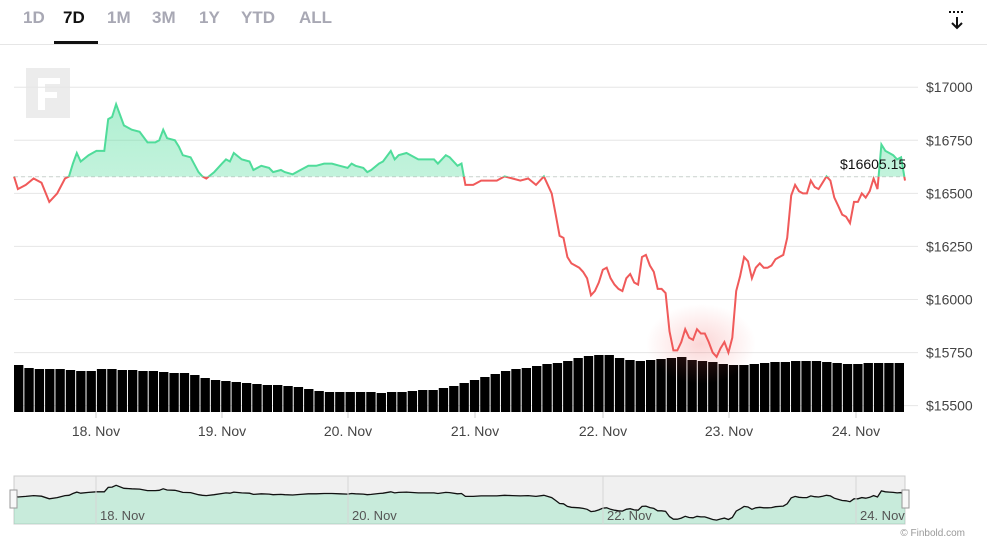 This screenshot has height=540, width=987. I want to click on y-tick-label: $16250, so click(949, 246).